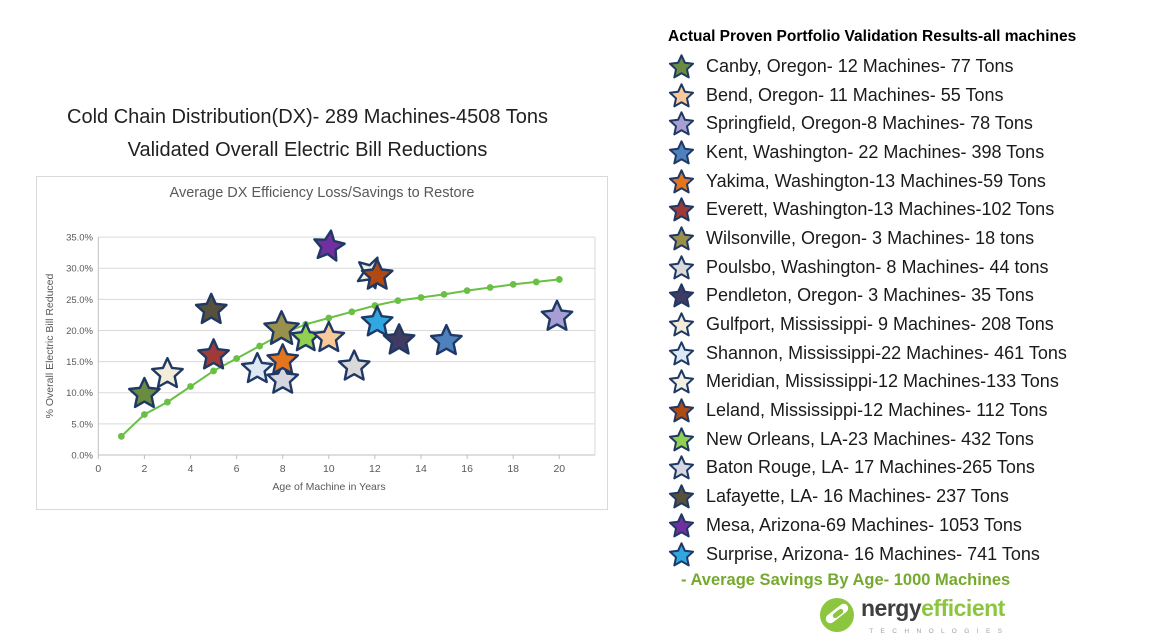 The image size is (1155, 639). What do you see at coordinates (79, 331) in the screenshot?
I see `y-tick-label: 20.0%` at bounding box center [79, 331].